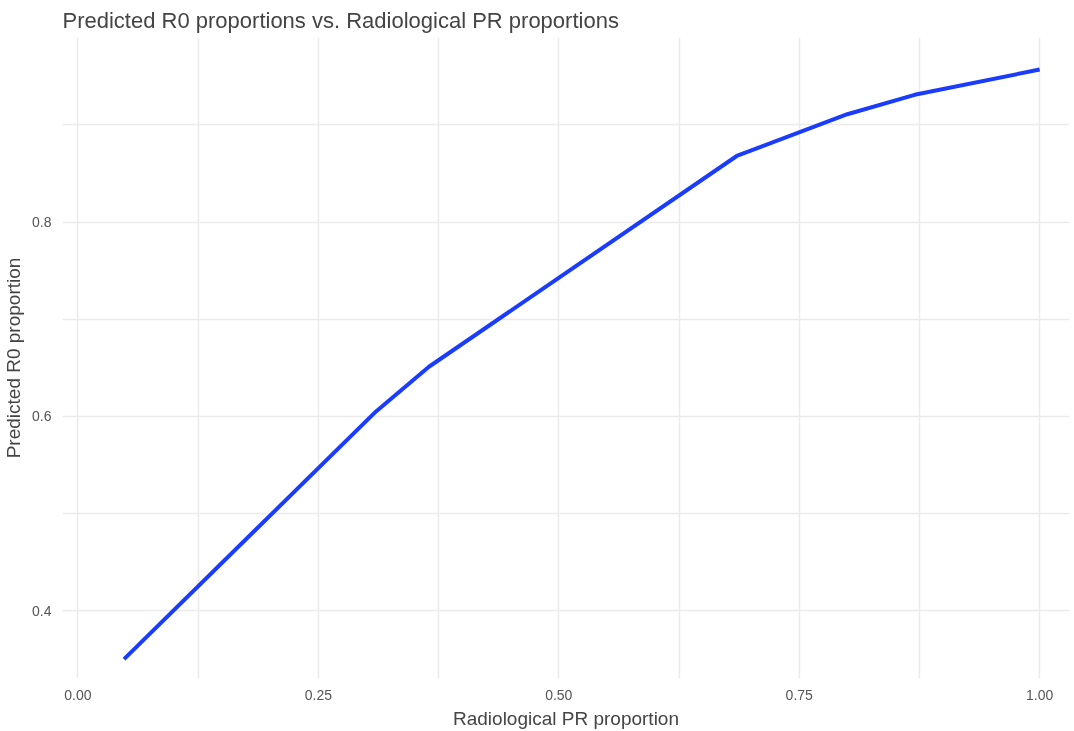 This screenshot has height=731, width=1074. What do you see at coordinates (340, 20) in the screenshot?
I see `chart-title: Predicted R0 proportions vs. Radiological PR proportions` at bounding box center [340, 20].